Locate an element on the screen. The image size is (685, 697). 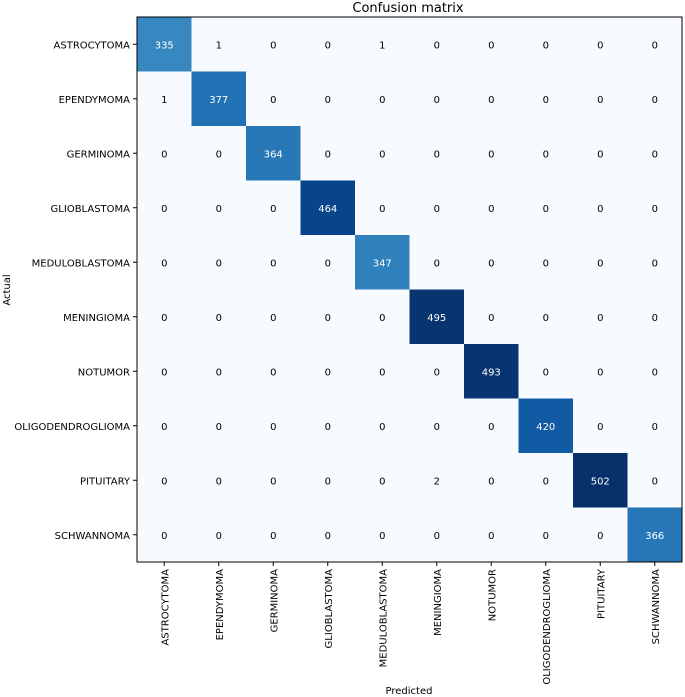
y-tick-label: OLIGODENDROGLIOMA is located at coordinates (72, 427).